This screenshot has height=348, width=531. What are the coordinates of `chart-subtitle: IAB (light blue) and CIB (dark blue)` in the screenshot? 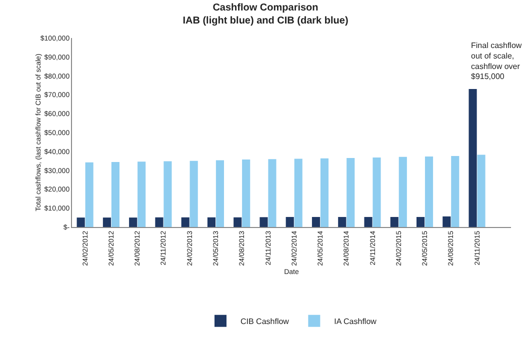 It's located at (265, 20).